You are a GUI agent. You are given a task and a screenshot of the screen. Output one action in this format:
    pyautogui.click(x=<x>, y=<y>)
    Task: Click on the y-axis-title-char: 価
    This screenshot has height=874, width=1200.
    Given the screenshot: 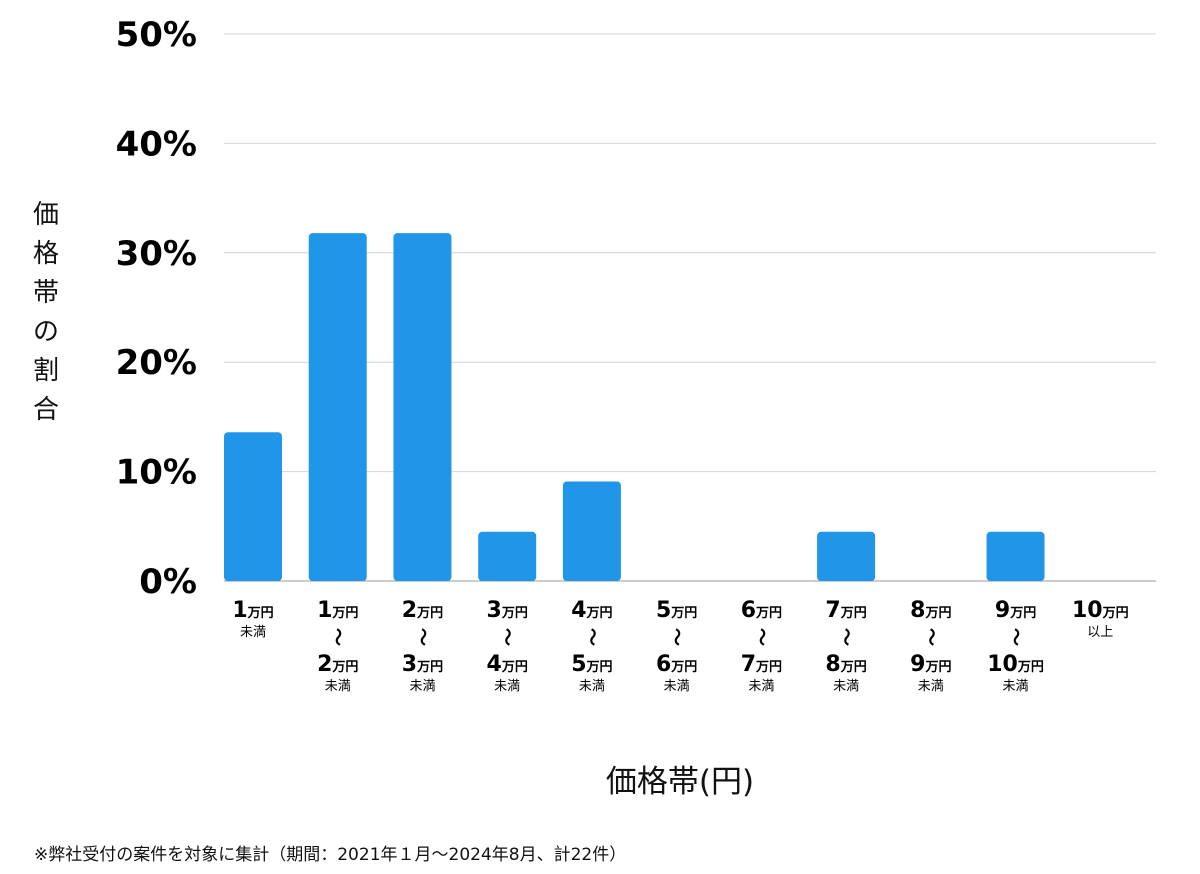 What is the action you would take?
    pyautogui.click(x=45, y=215)
    